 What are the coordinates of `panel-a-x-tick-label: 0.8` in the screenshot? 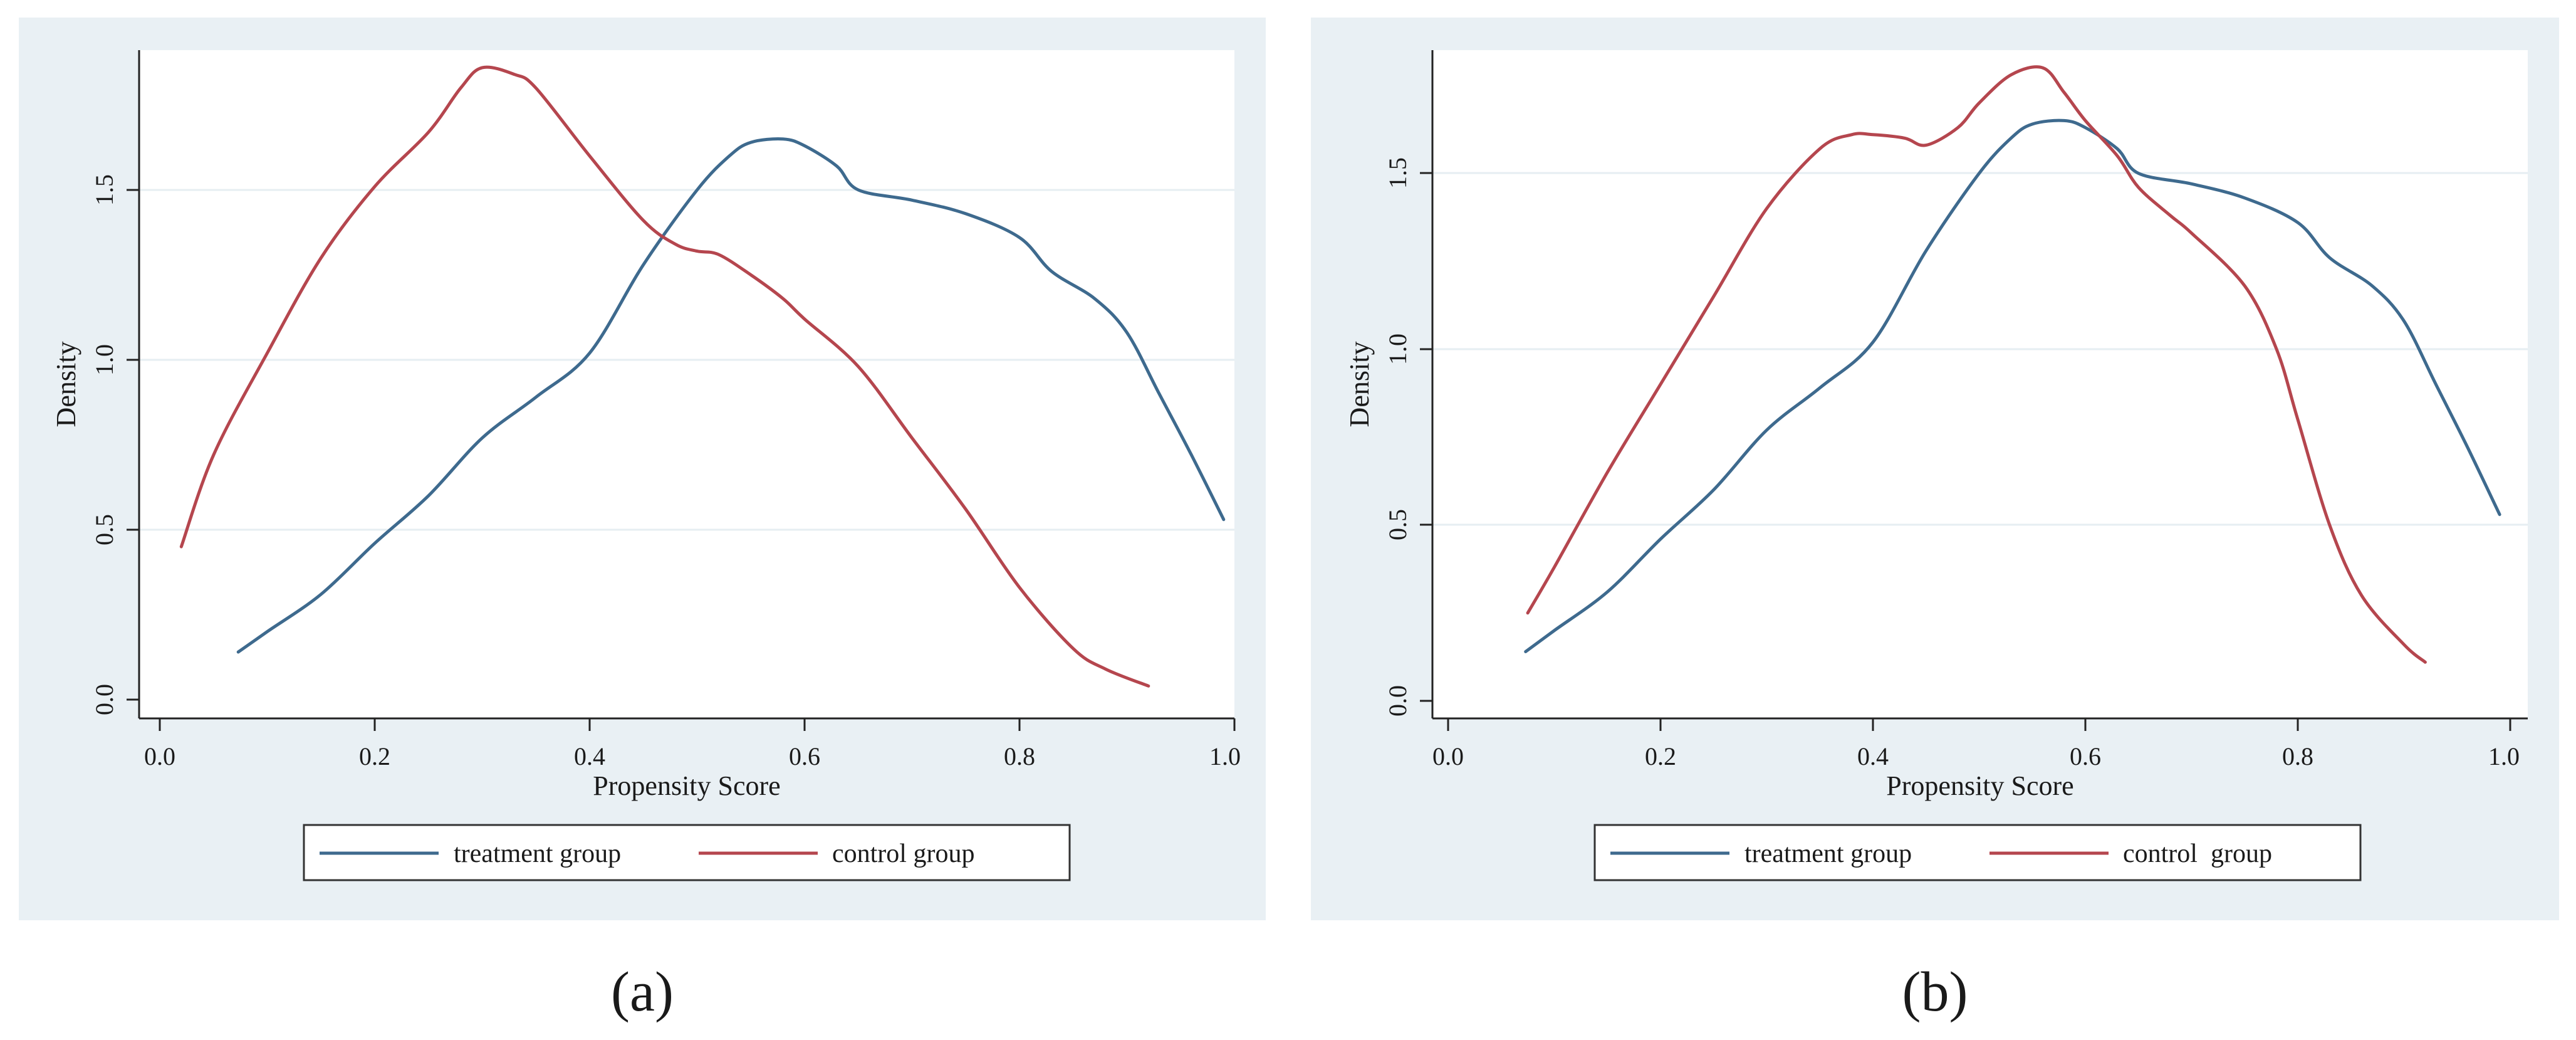 It's located at (1019, 756).